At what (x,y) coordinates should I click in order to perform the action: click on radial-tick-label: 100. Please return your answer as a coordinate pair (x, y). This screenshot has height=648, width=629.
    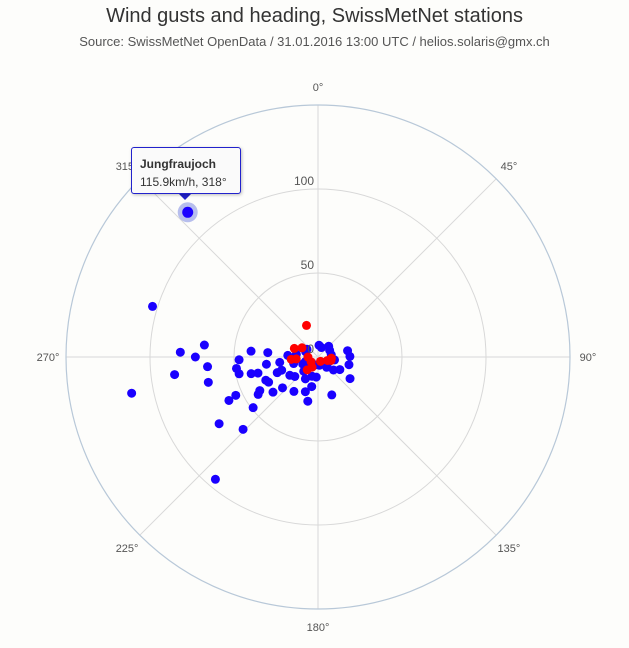
    Looking at the image, I should click on (304, 181).